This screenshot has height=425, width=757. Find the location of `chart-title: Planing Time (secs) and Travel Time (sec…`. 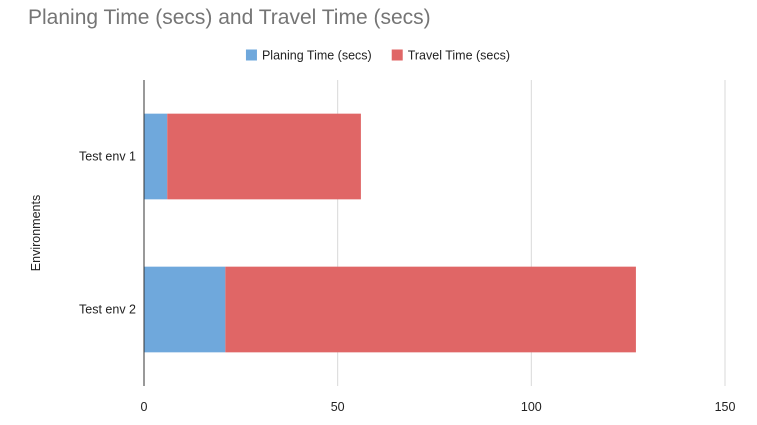

chart-title: Planing Time (secs) and Travel Time (sec… is located at coordinates (229, 17).